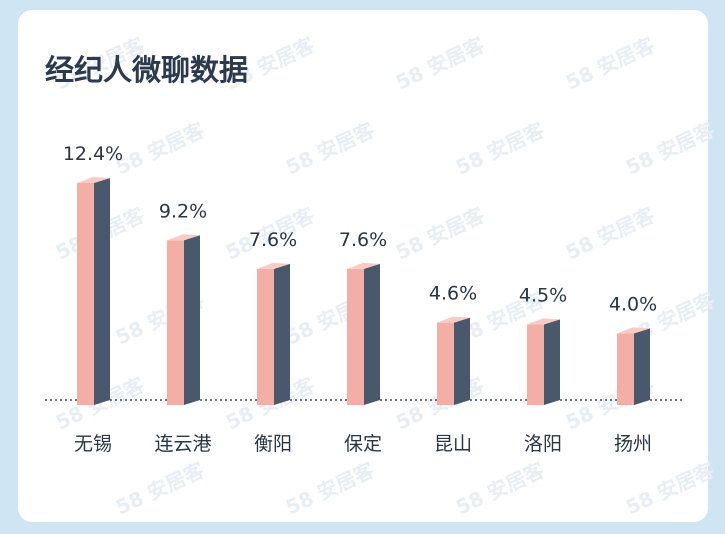  What do you see at coordinates (93, 154) in the screenshot?
I see `value-label: 12.4%` at bounding box center [93, 154].